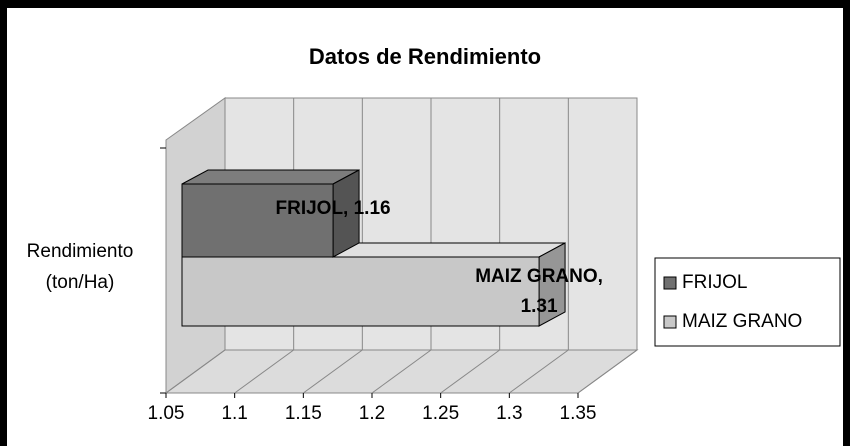 The image size is (850, 446). I want to click on legend, so click(747, 302).